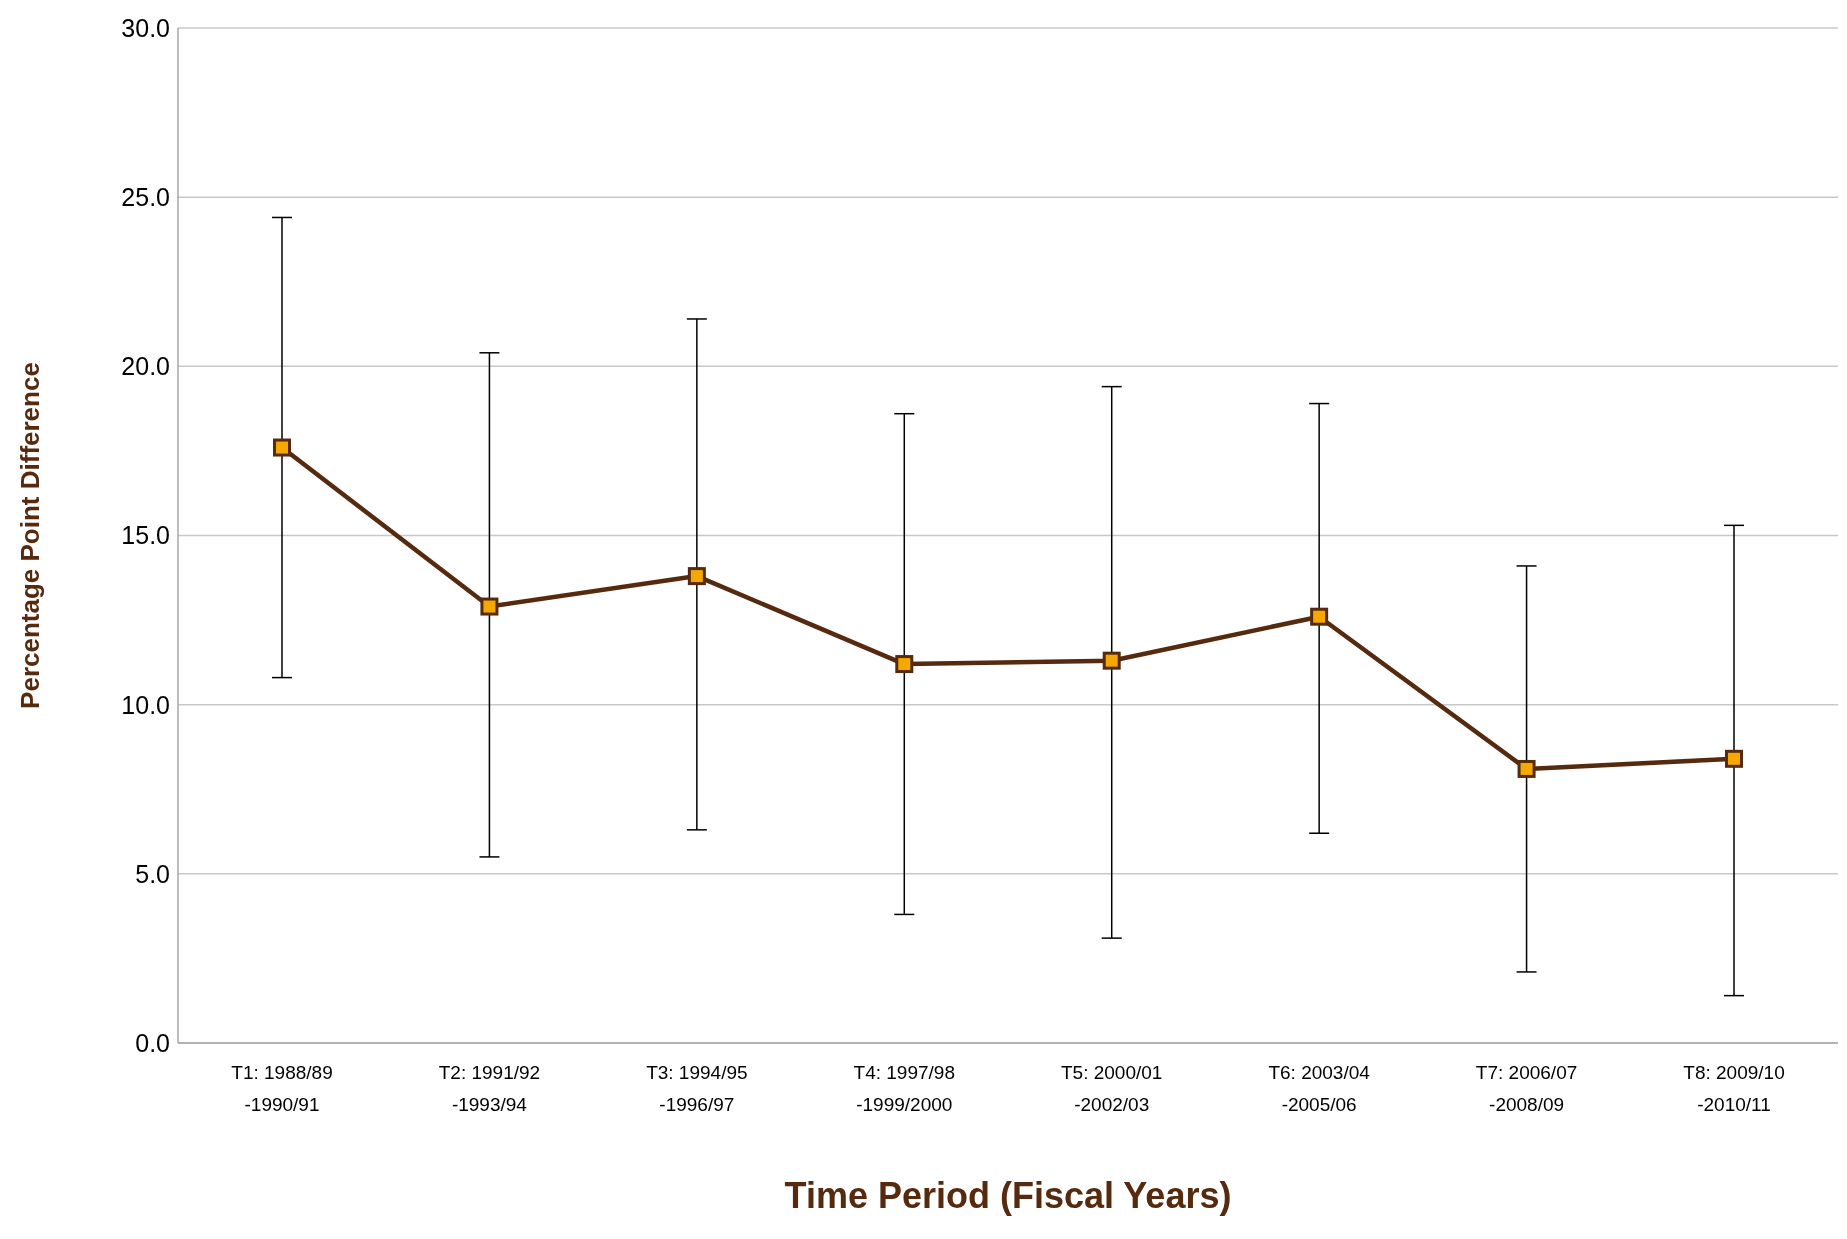 Image resolution: width=1847 pixels, height=1239 pixels. Describe the element at coordinates (152, 873) in the screenshot. I see `y-tick-label: 5.0` at that location.